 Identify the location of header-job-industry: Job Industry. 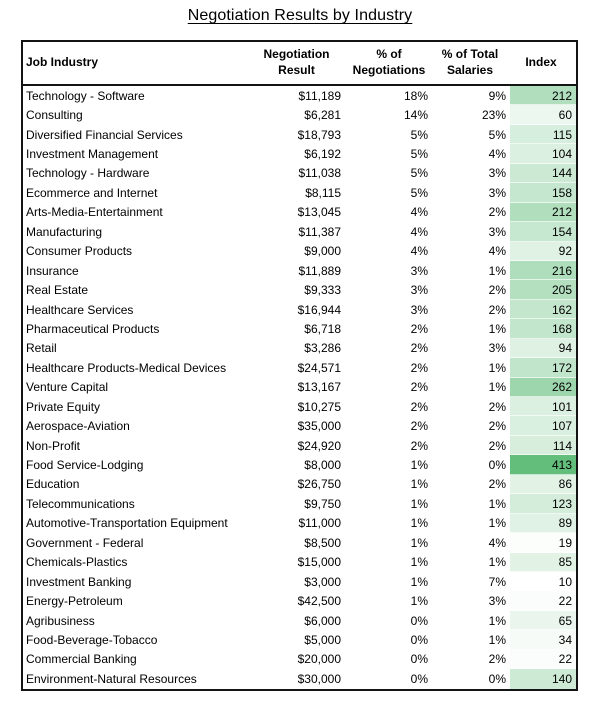
(62, 62).